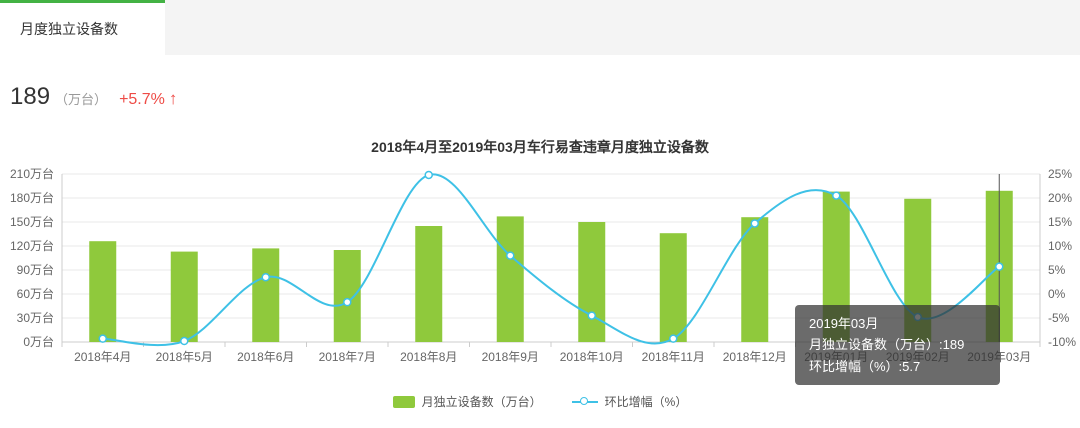 This screenshot has height=428, width=1080. What do you see at coordinates (646, 402) in the screenshot?
I see `legend-line-label: 环比增幅（%）` at bounding box center [646, 402].